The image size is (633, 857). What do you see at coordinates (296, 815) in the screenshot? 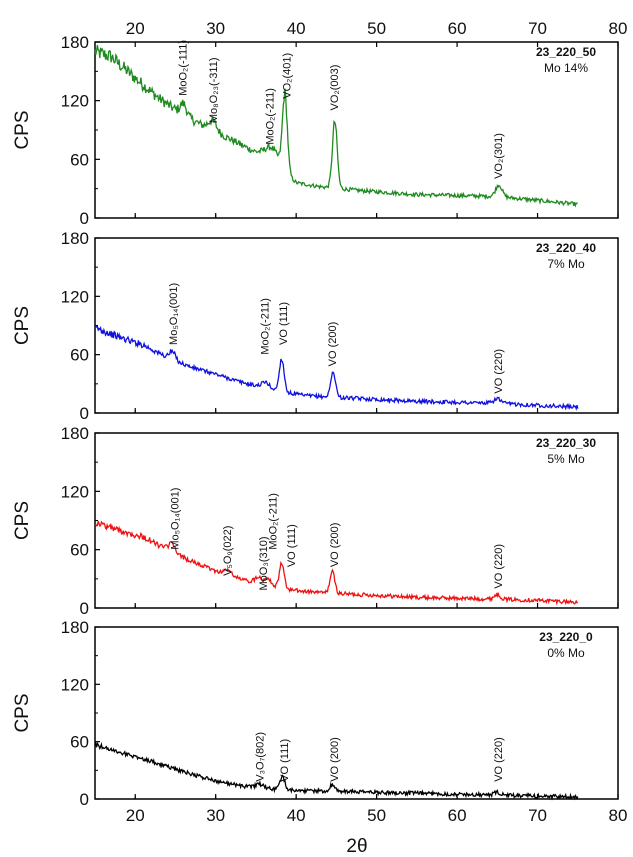
I see `x-tick-label: 40` at bounding box center [296, 815].